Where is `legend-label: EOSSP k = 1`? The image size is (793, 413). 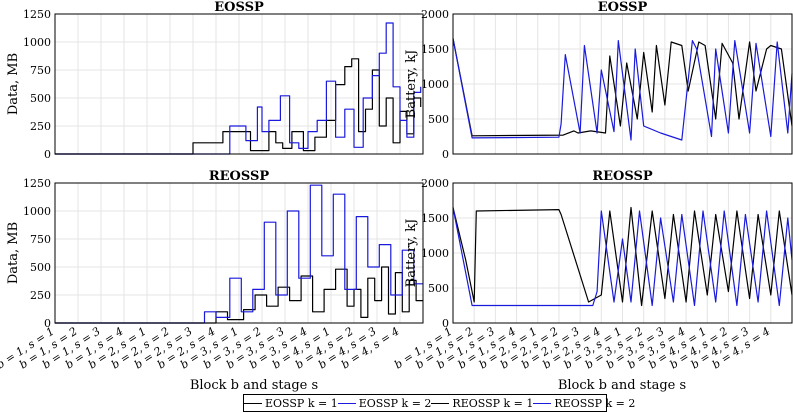
legend-label: EOSSP k = 1 is located at coordinates (301, 403).